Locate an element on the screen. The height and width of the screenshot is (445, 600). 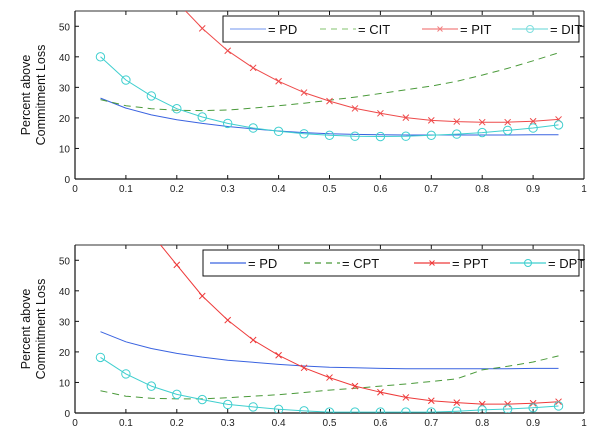
x-tick-label: 0.8 is located at coordinates (482, 189).